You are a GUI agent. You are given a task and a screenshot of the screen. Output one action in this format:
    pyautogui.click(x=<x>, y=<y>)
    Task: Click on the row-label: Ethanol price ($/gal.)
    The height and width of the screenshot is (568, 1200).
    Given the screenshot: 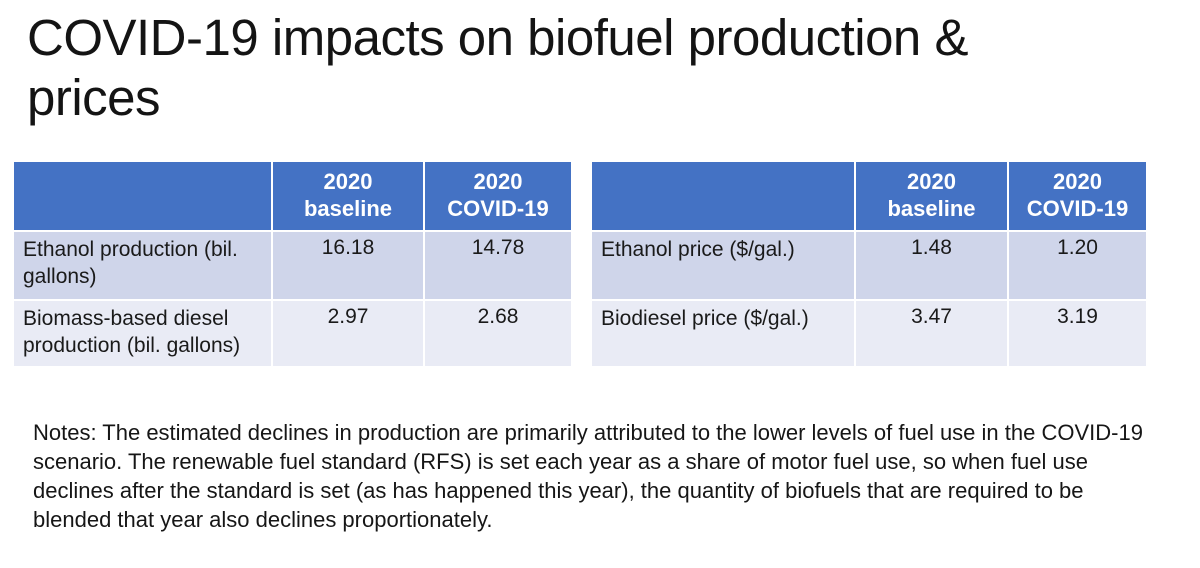 What is the action you would take?
    pyautogui.click(x=723, y=265)
    